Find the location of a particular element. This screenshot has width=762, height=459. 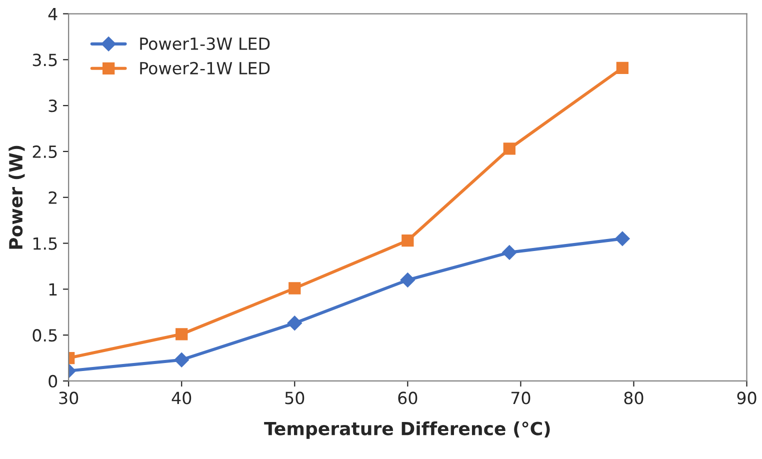

y-tick-label: 3 is located at coordinates (52, 106).